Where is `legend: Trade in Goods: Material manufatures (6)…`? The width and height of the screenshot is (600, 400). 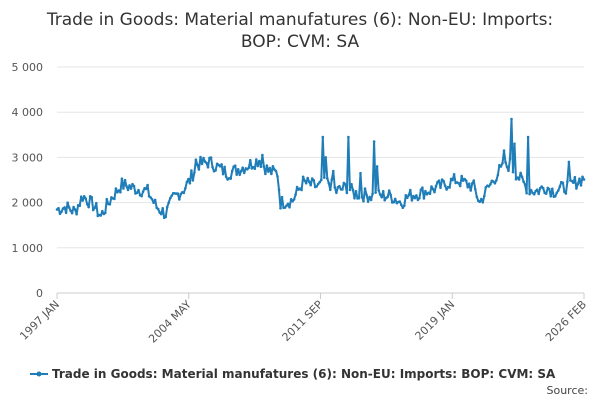 legend: Trade in Goods: Material manufatures (6)… is located at coordinates (293, 374).